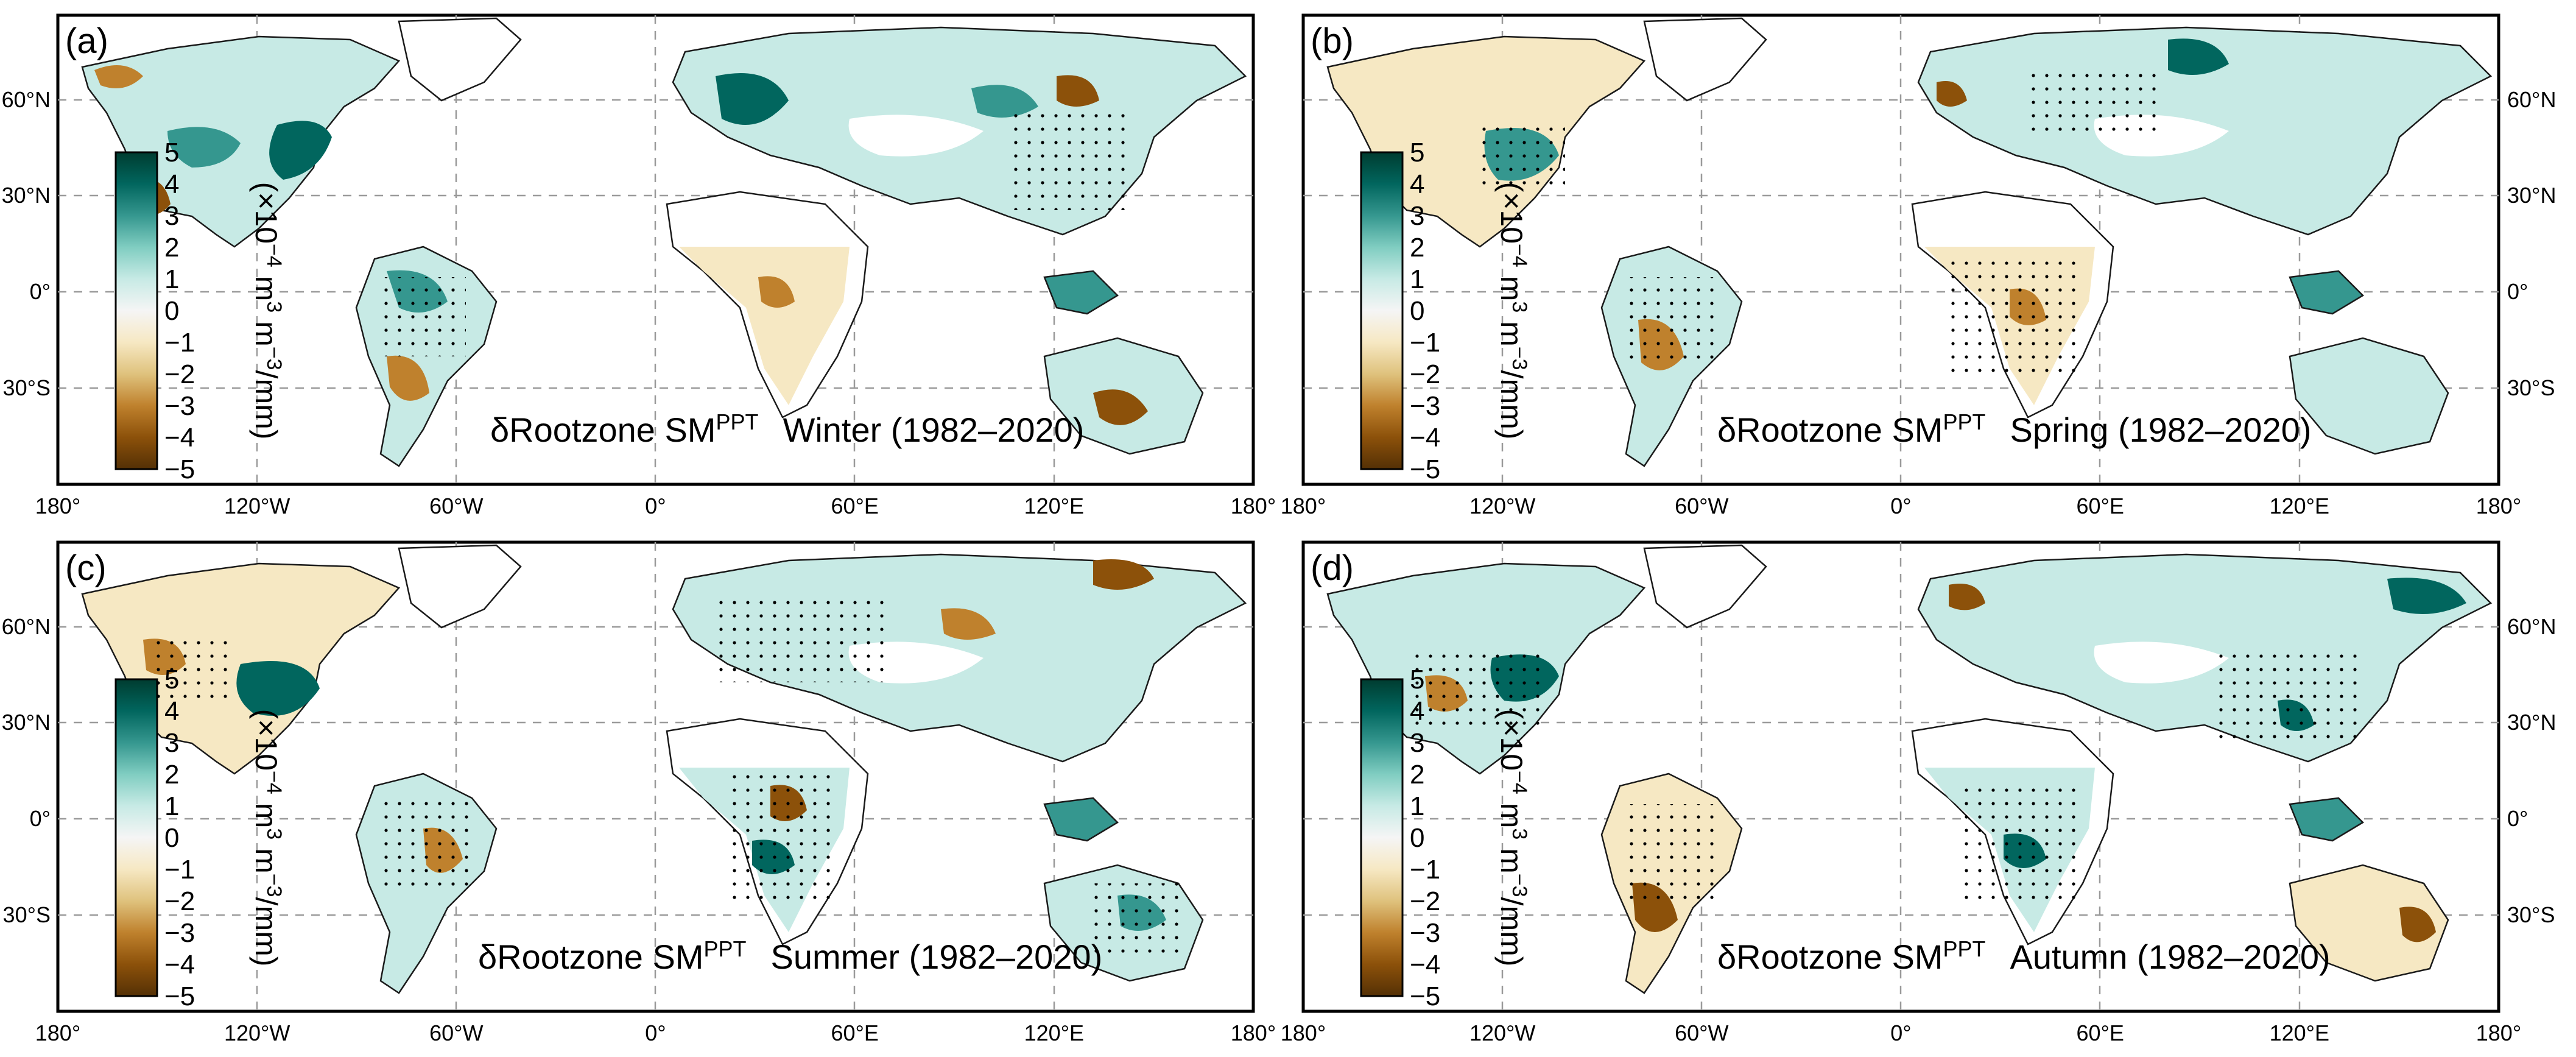  Describe the element at coordinates (1004, 101) in the screenshot. I see `asia-wet` at that location.